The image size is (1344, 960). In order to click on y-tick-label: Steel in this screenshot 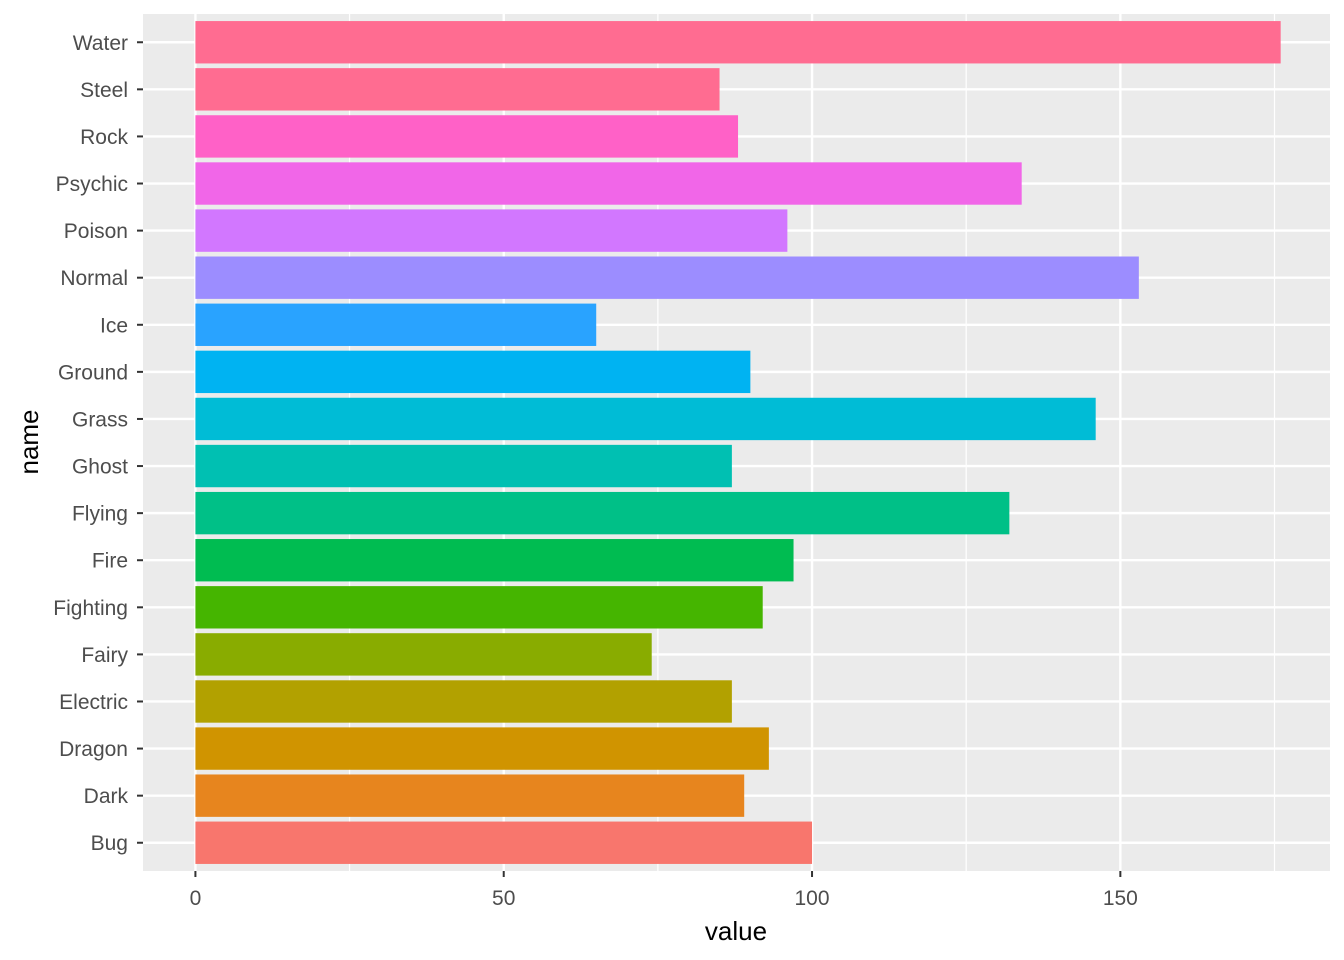, I will do `click(104, 90)`.